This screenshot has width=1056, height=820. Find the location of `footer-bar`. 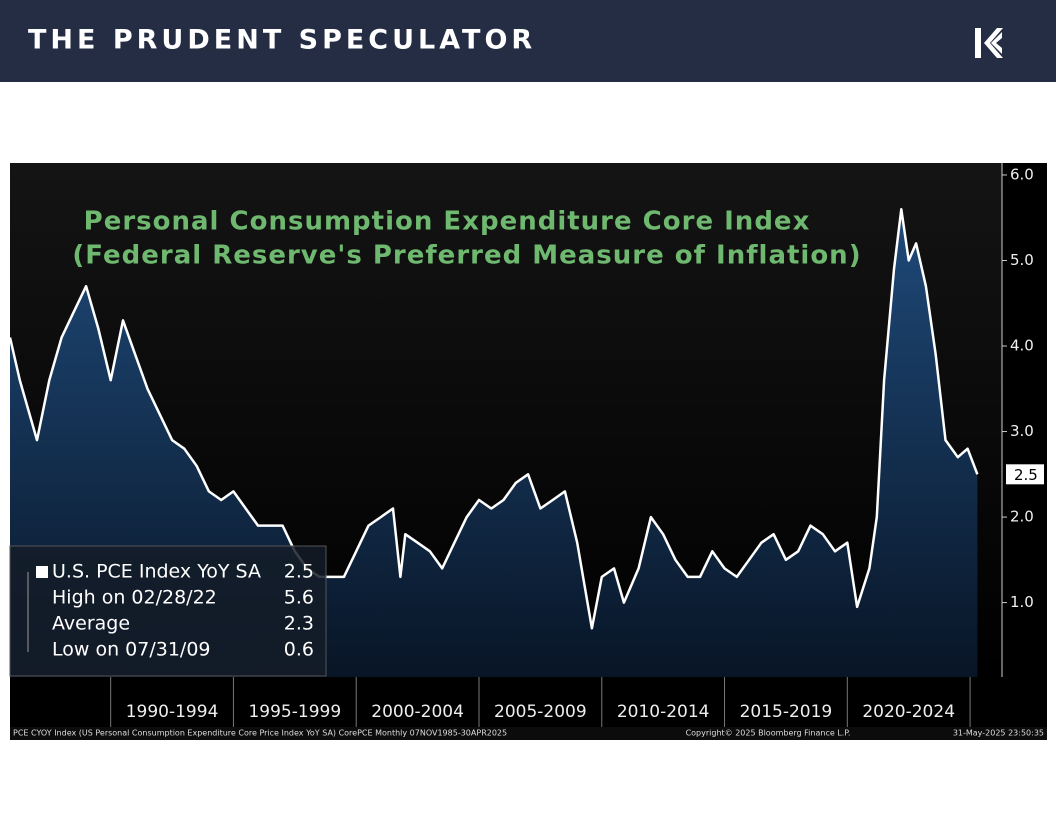

footer-bar is located at coordinates (528, 733).